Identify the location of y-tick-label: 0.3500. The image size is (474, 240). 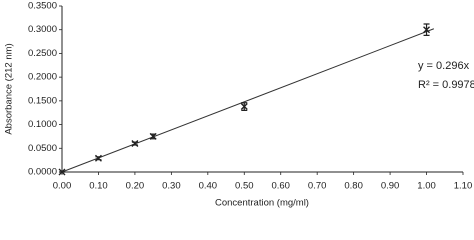
(42, 6).